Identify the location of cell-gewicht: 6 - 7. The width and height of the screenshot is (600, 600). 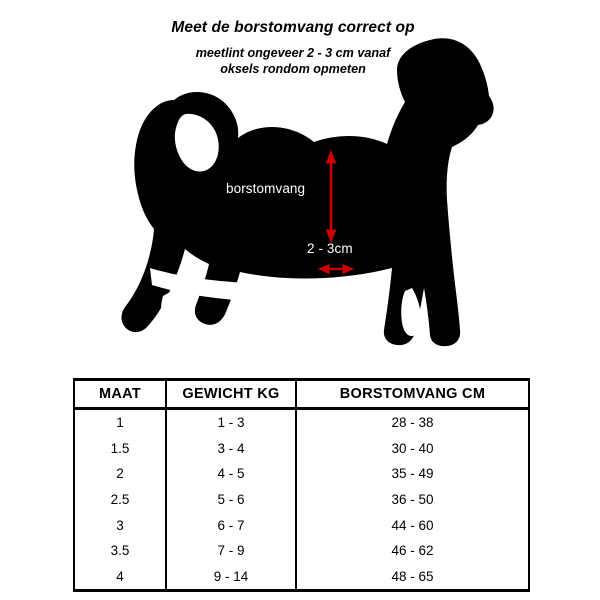
(231, 525).